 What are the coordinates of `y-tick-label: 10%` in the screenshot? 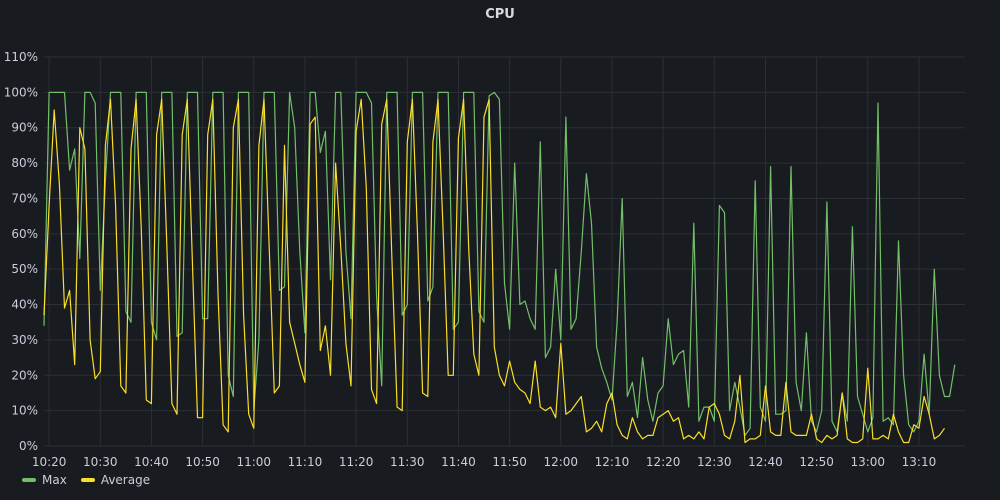 It's located at (24, 411).